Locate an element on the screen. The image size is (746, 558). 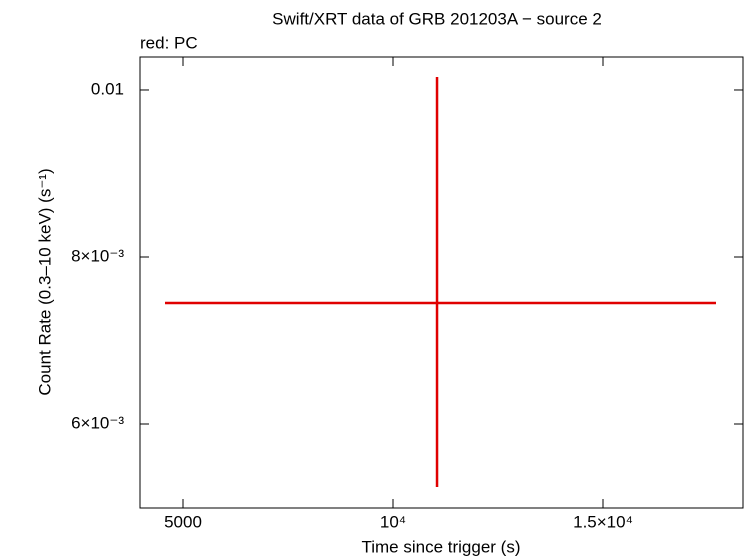
x-tick-label: 1.5×10⁴ is located at coordinates (603, 521).